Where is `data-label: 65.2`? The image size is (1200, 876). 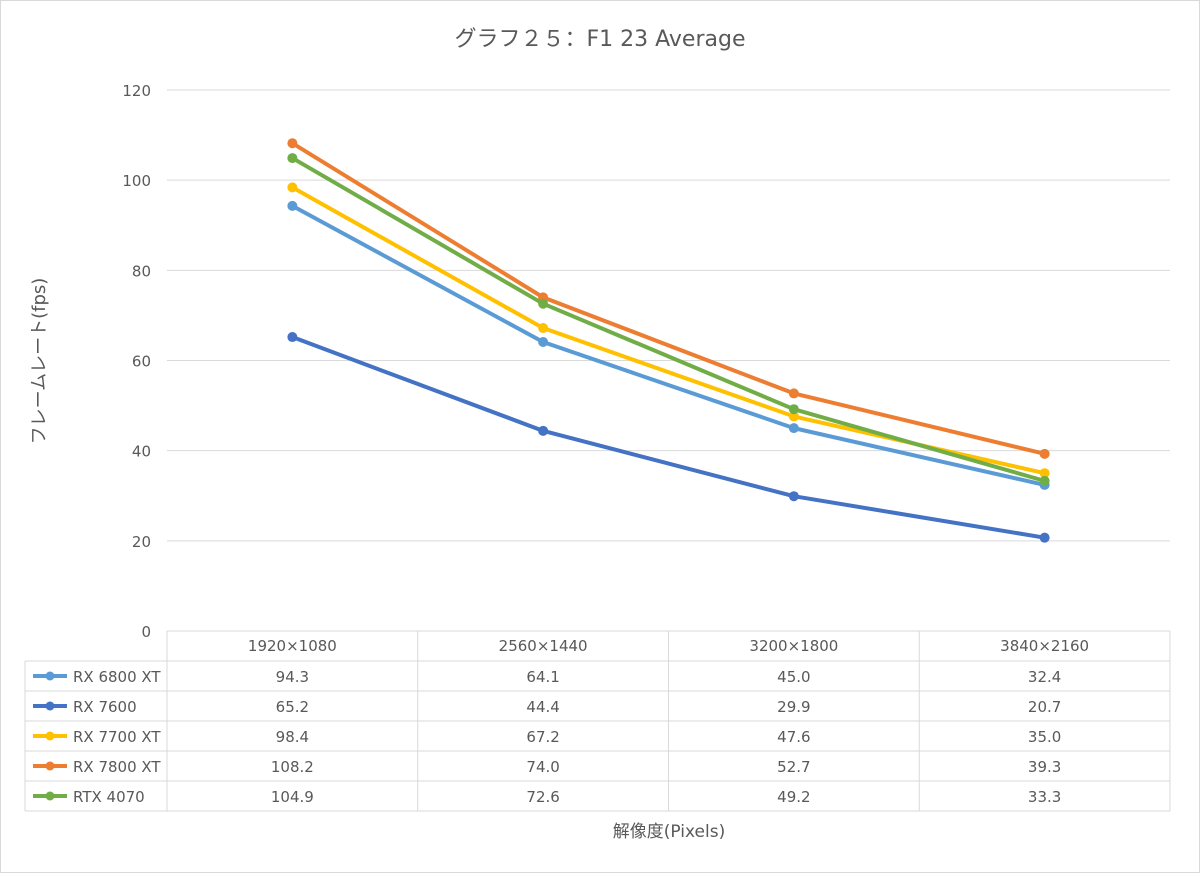 data-label: 65.2 is located at coordinates (292, 707).